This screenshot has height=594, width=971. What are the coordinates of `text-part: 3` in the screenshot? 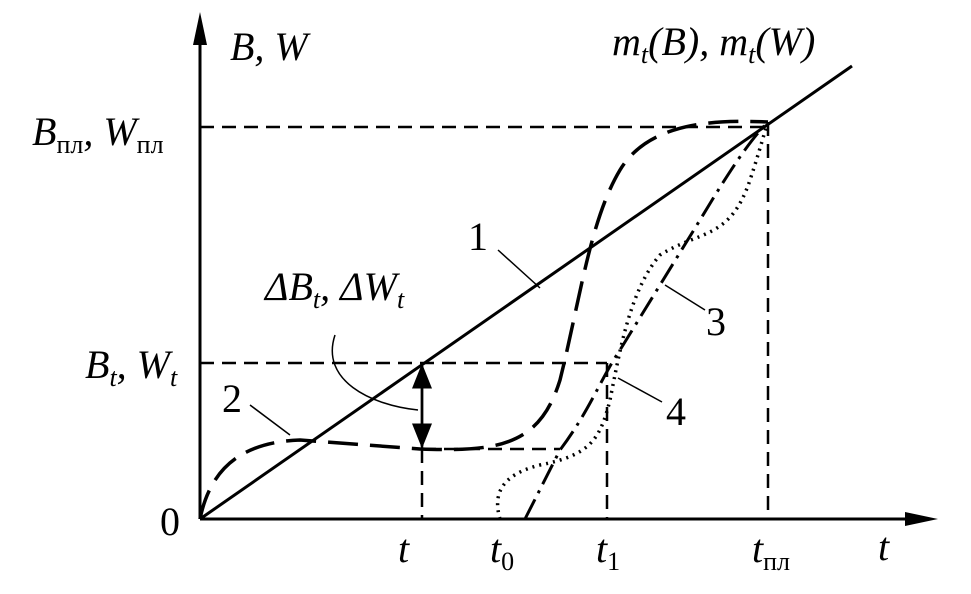 It's located at (716, 321).